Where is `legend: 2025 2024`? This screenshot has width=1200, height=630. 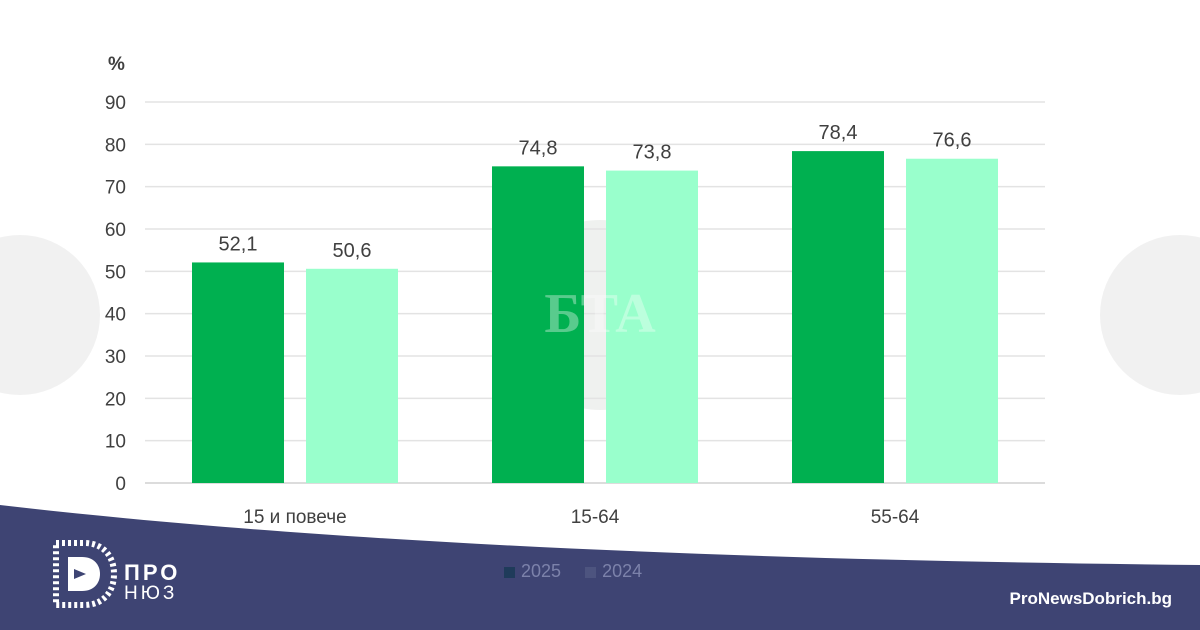
legend: 2025 2024 is located at coordinates (573, 571).